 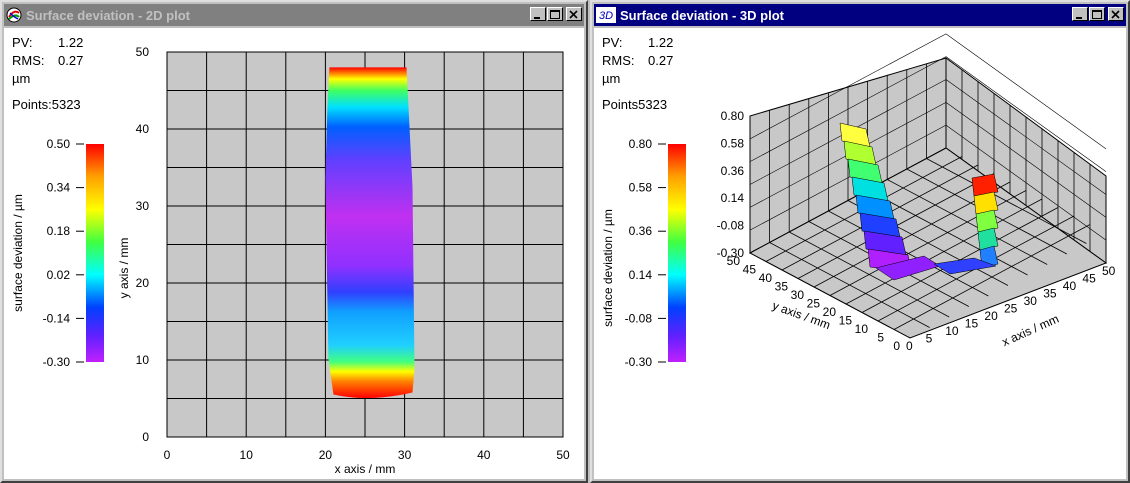 I want to click on surface, so click(x=919, y=201).